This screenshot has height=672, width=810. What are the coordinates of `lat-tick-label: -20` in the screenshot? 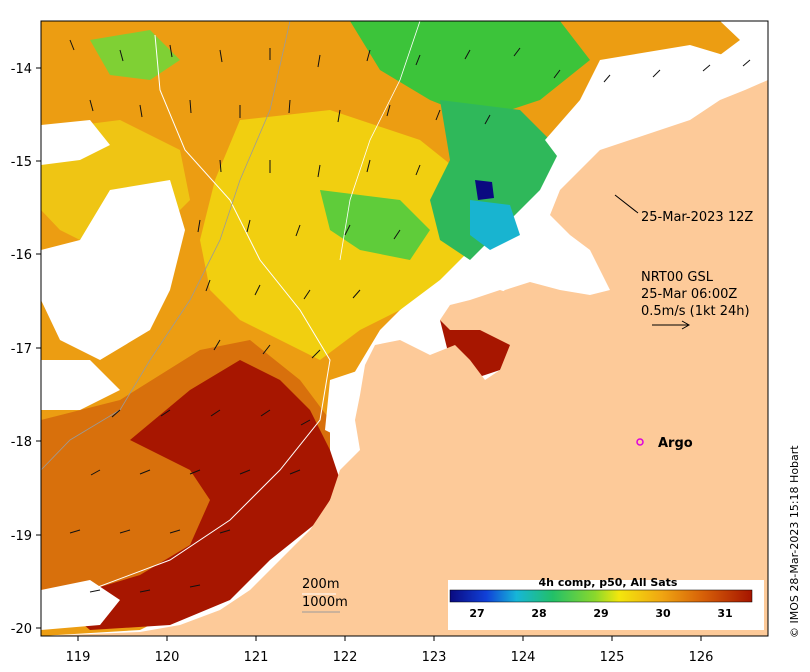 It's located at (21, 629).